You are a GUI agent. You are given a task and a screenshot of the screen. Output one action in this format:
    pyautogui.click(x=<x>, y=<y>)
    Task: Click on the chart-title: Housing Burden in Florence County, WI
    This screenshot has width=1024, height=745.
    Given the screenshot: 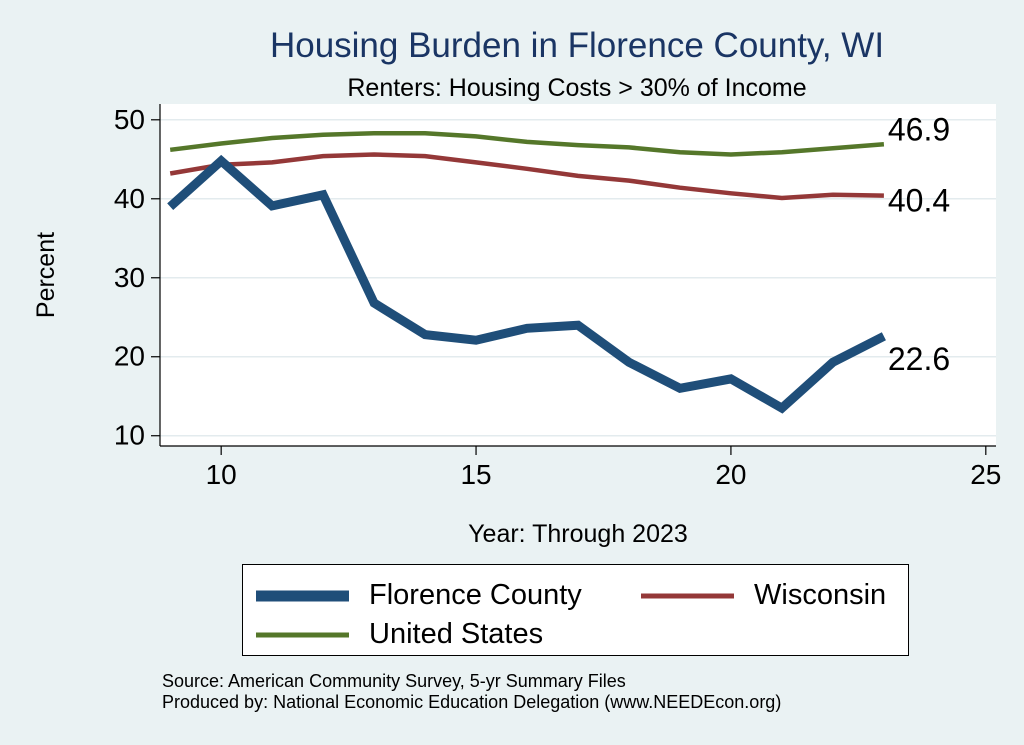 What is the action you would take?
    pyautogui.click(x=577, y=45)
    